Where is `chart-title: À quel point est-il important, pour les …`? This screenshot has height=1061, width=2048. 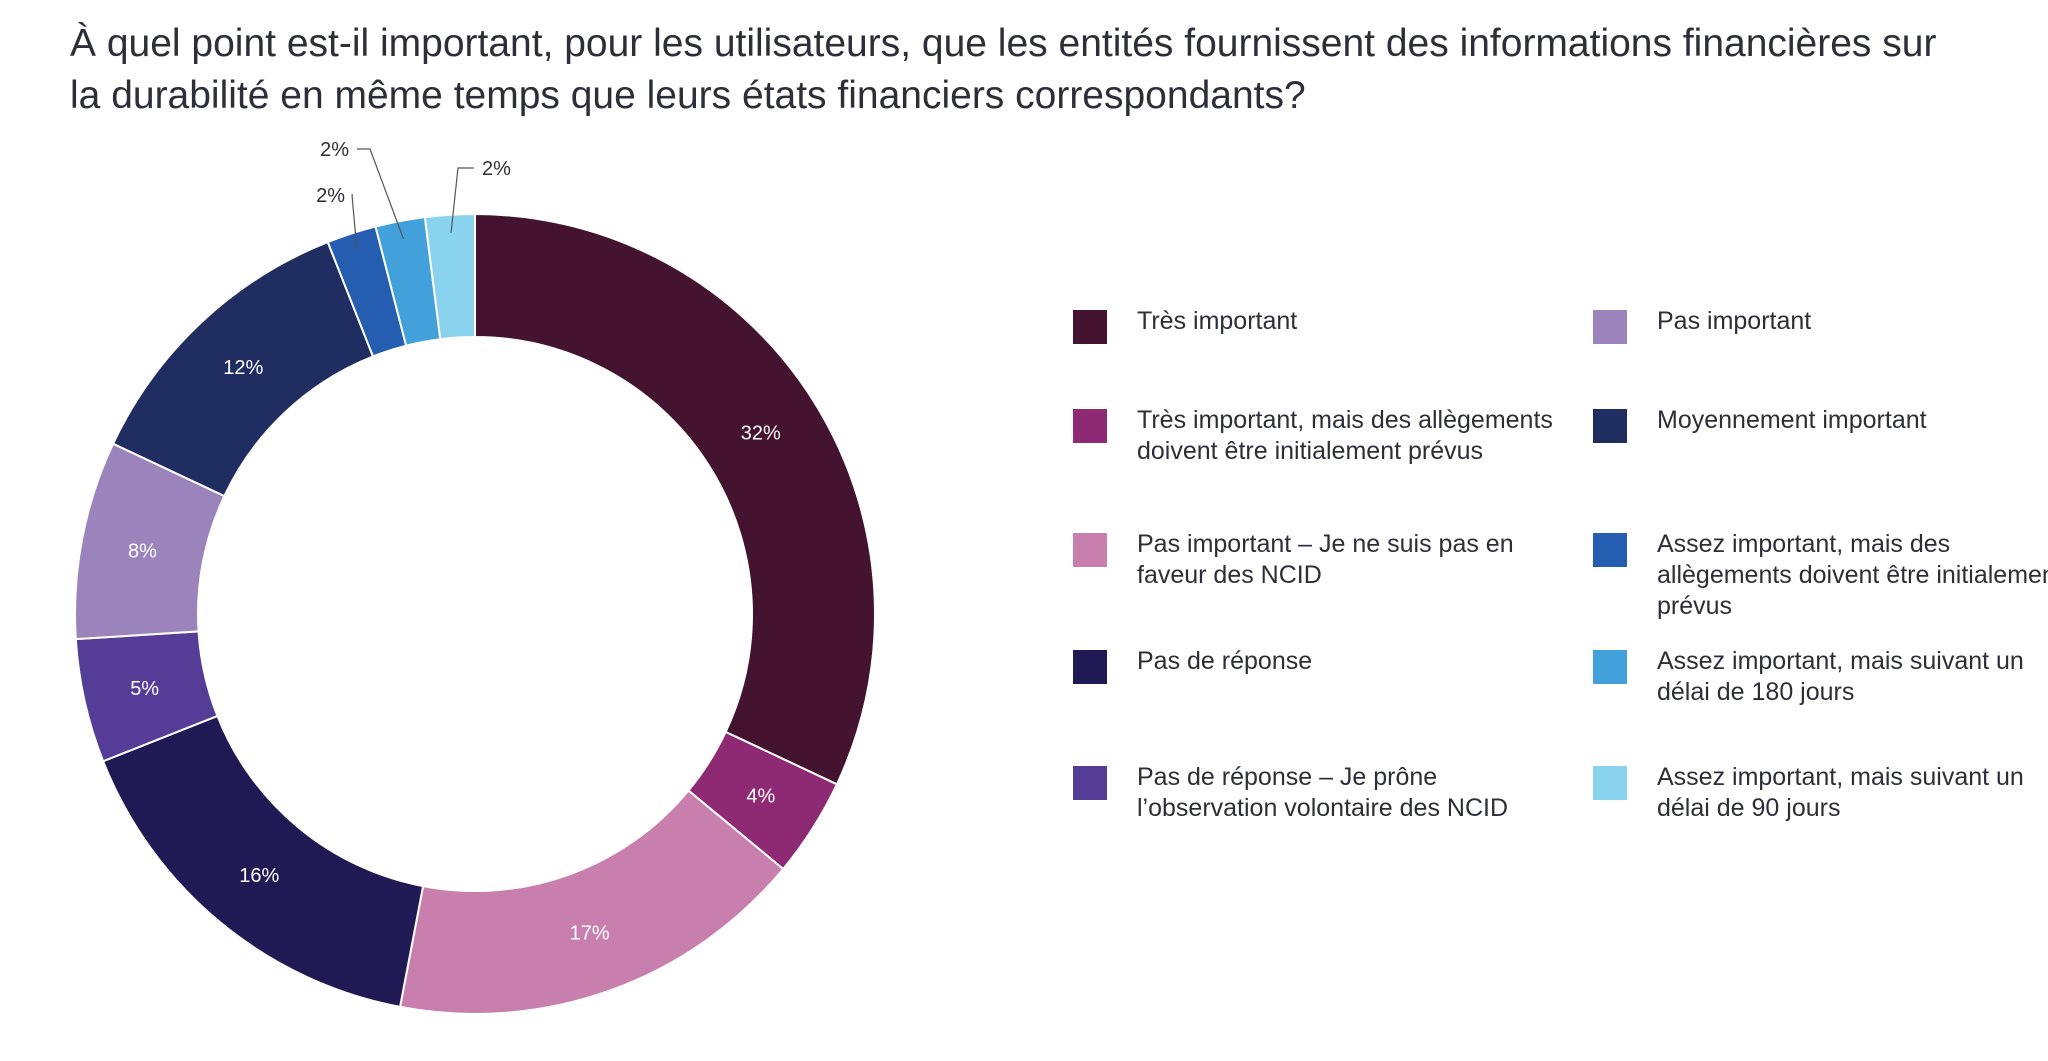
chart-title: À quel point est-il important, pour les … is located at coordinates (1003, 69).